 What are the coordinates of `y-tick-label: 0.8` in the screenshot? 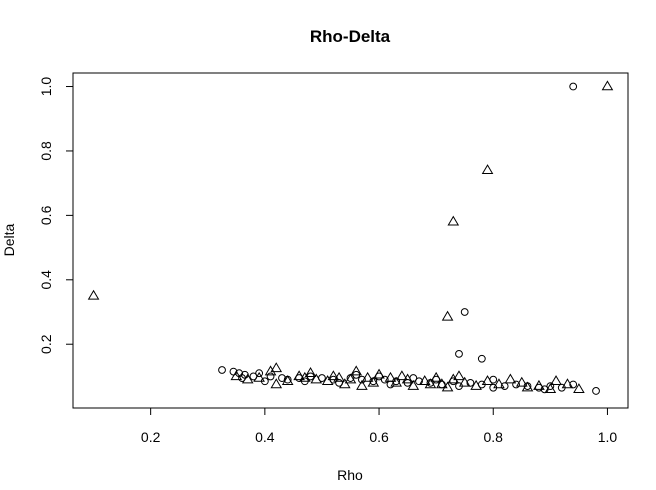 It's located at (46, 151).